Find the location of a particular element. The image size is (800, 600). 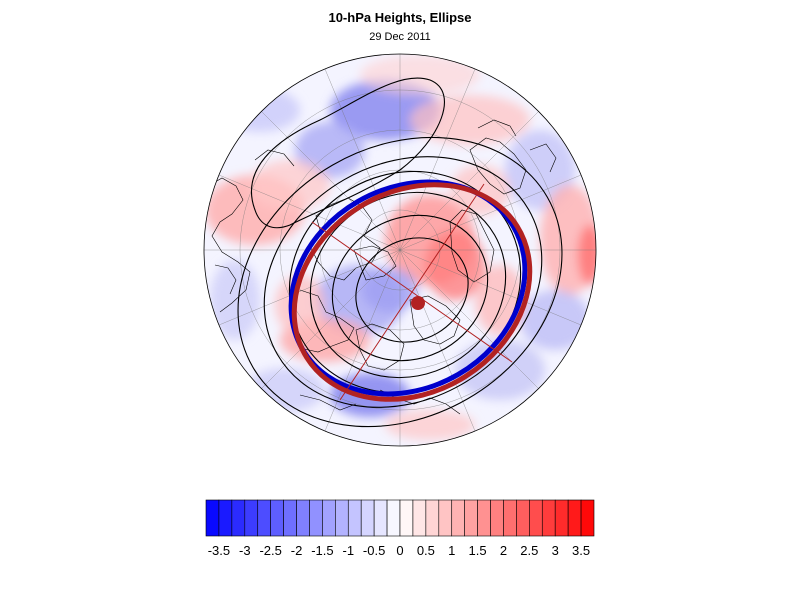

colorbar-tick-label: -0.5 is located at coordinates (374, 550).